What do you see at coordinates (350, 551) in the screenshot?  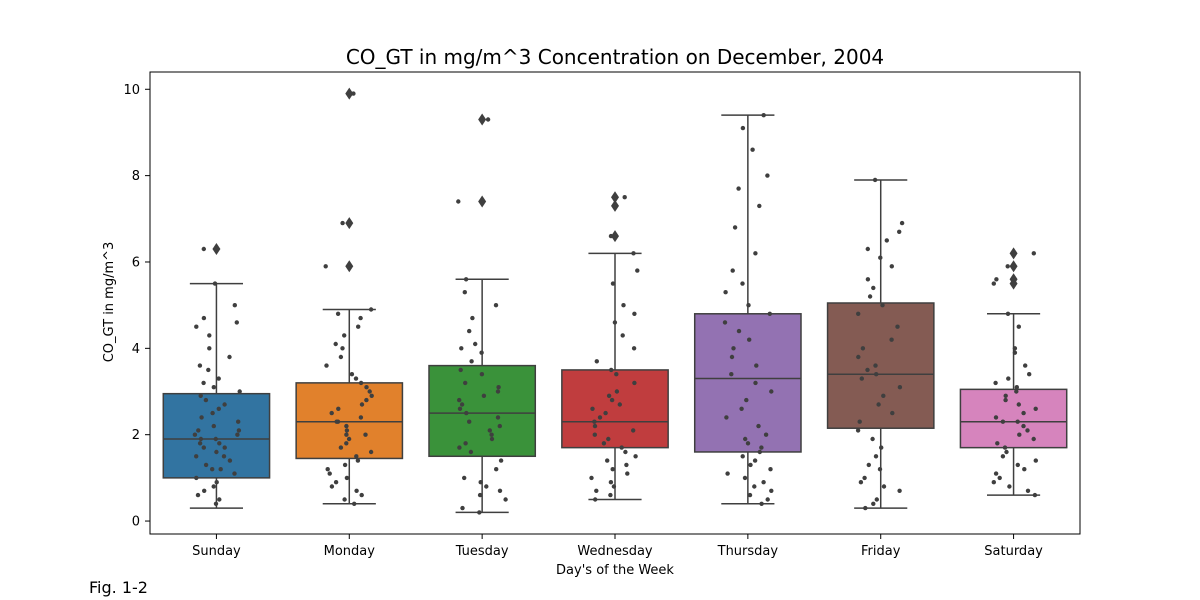 I see `x-tick-label: Monday` at bounding box center [350, 551].